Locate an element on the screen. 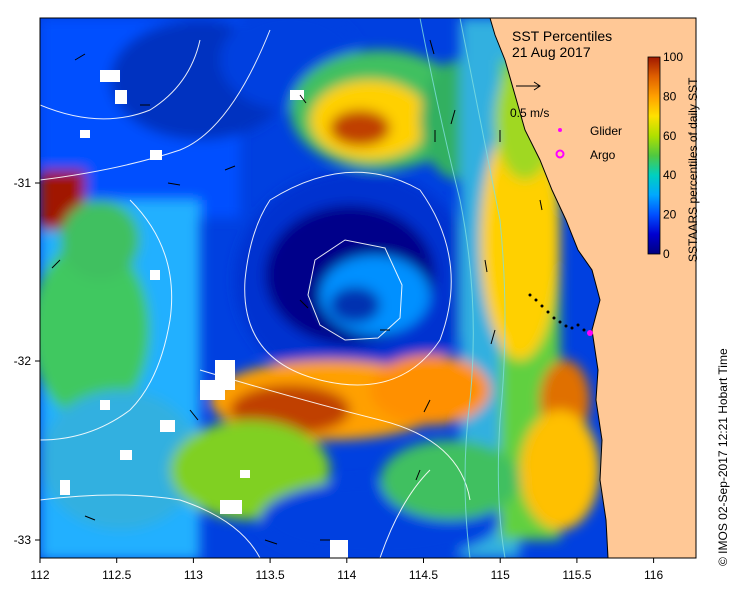 The height and width of the screenshot is (592, 739). x-tick-label: 112 is located at coordinates (39, 575).